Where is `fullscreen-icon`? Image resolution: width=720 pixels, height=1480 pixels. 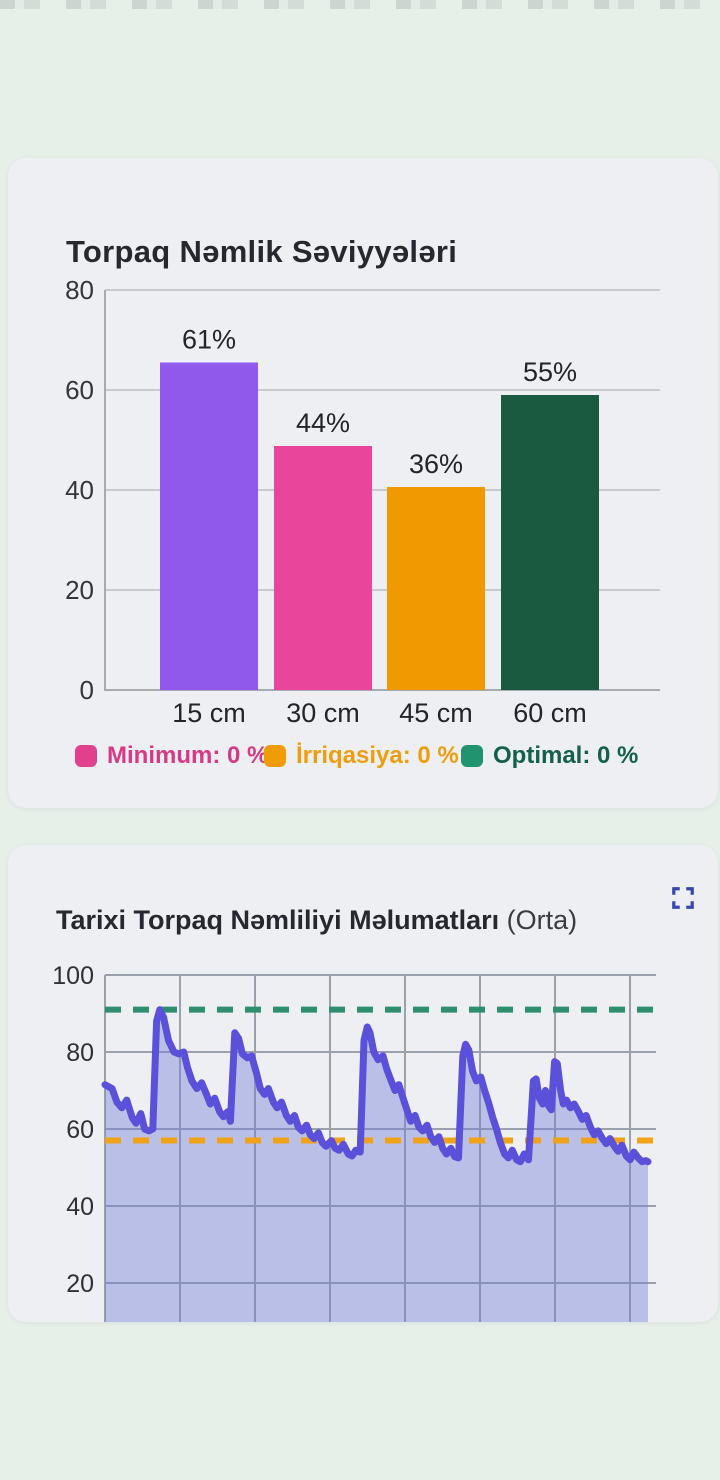 fullscreen-icon is located at coordinates (683, 898).